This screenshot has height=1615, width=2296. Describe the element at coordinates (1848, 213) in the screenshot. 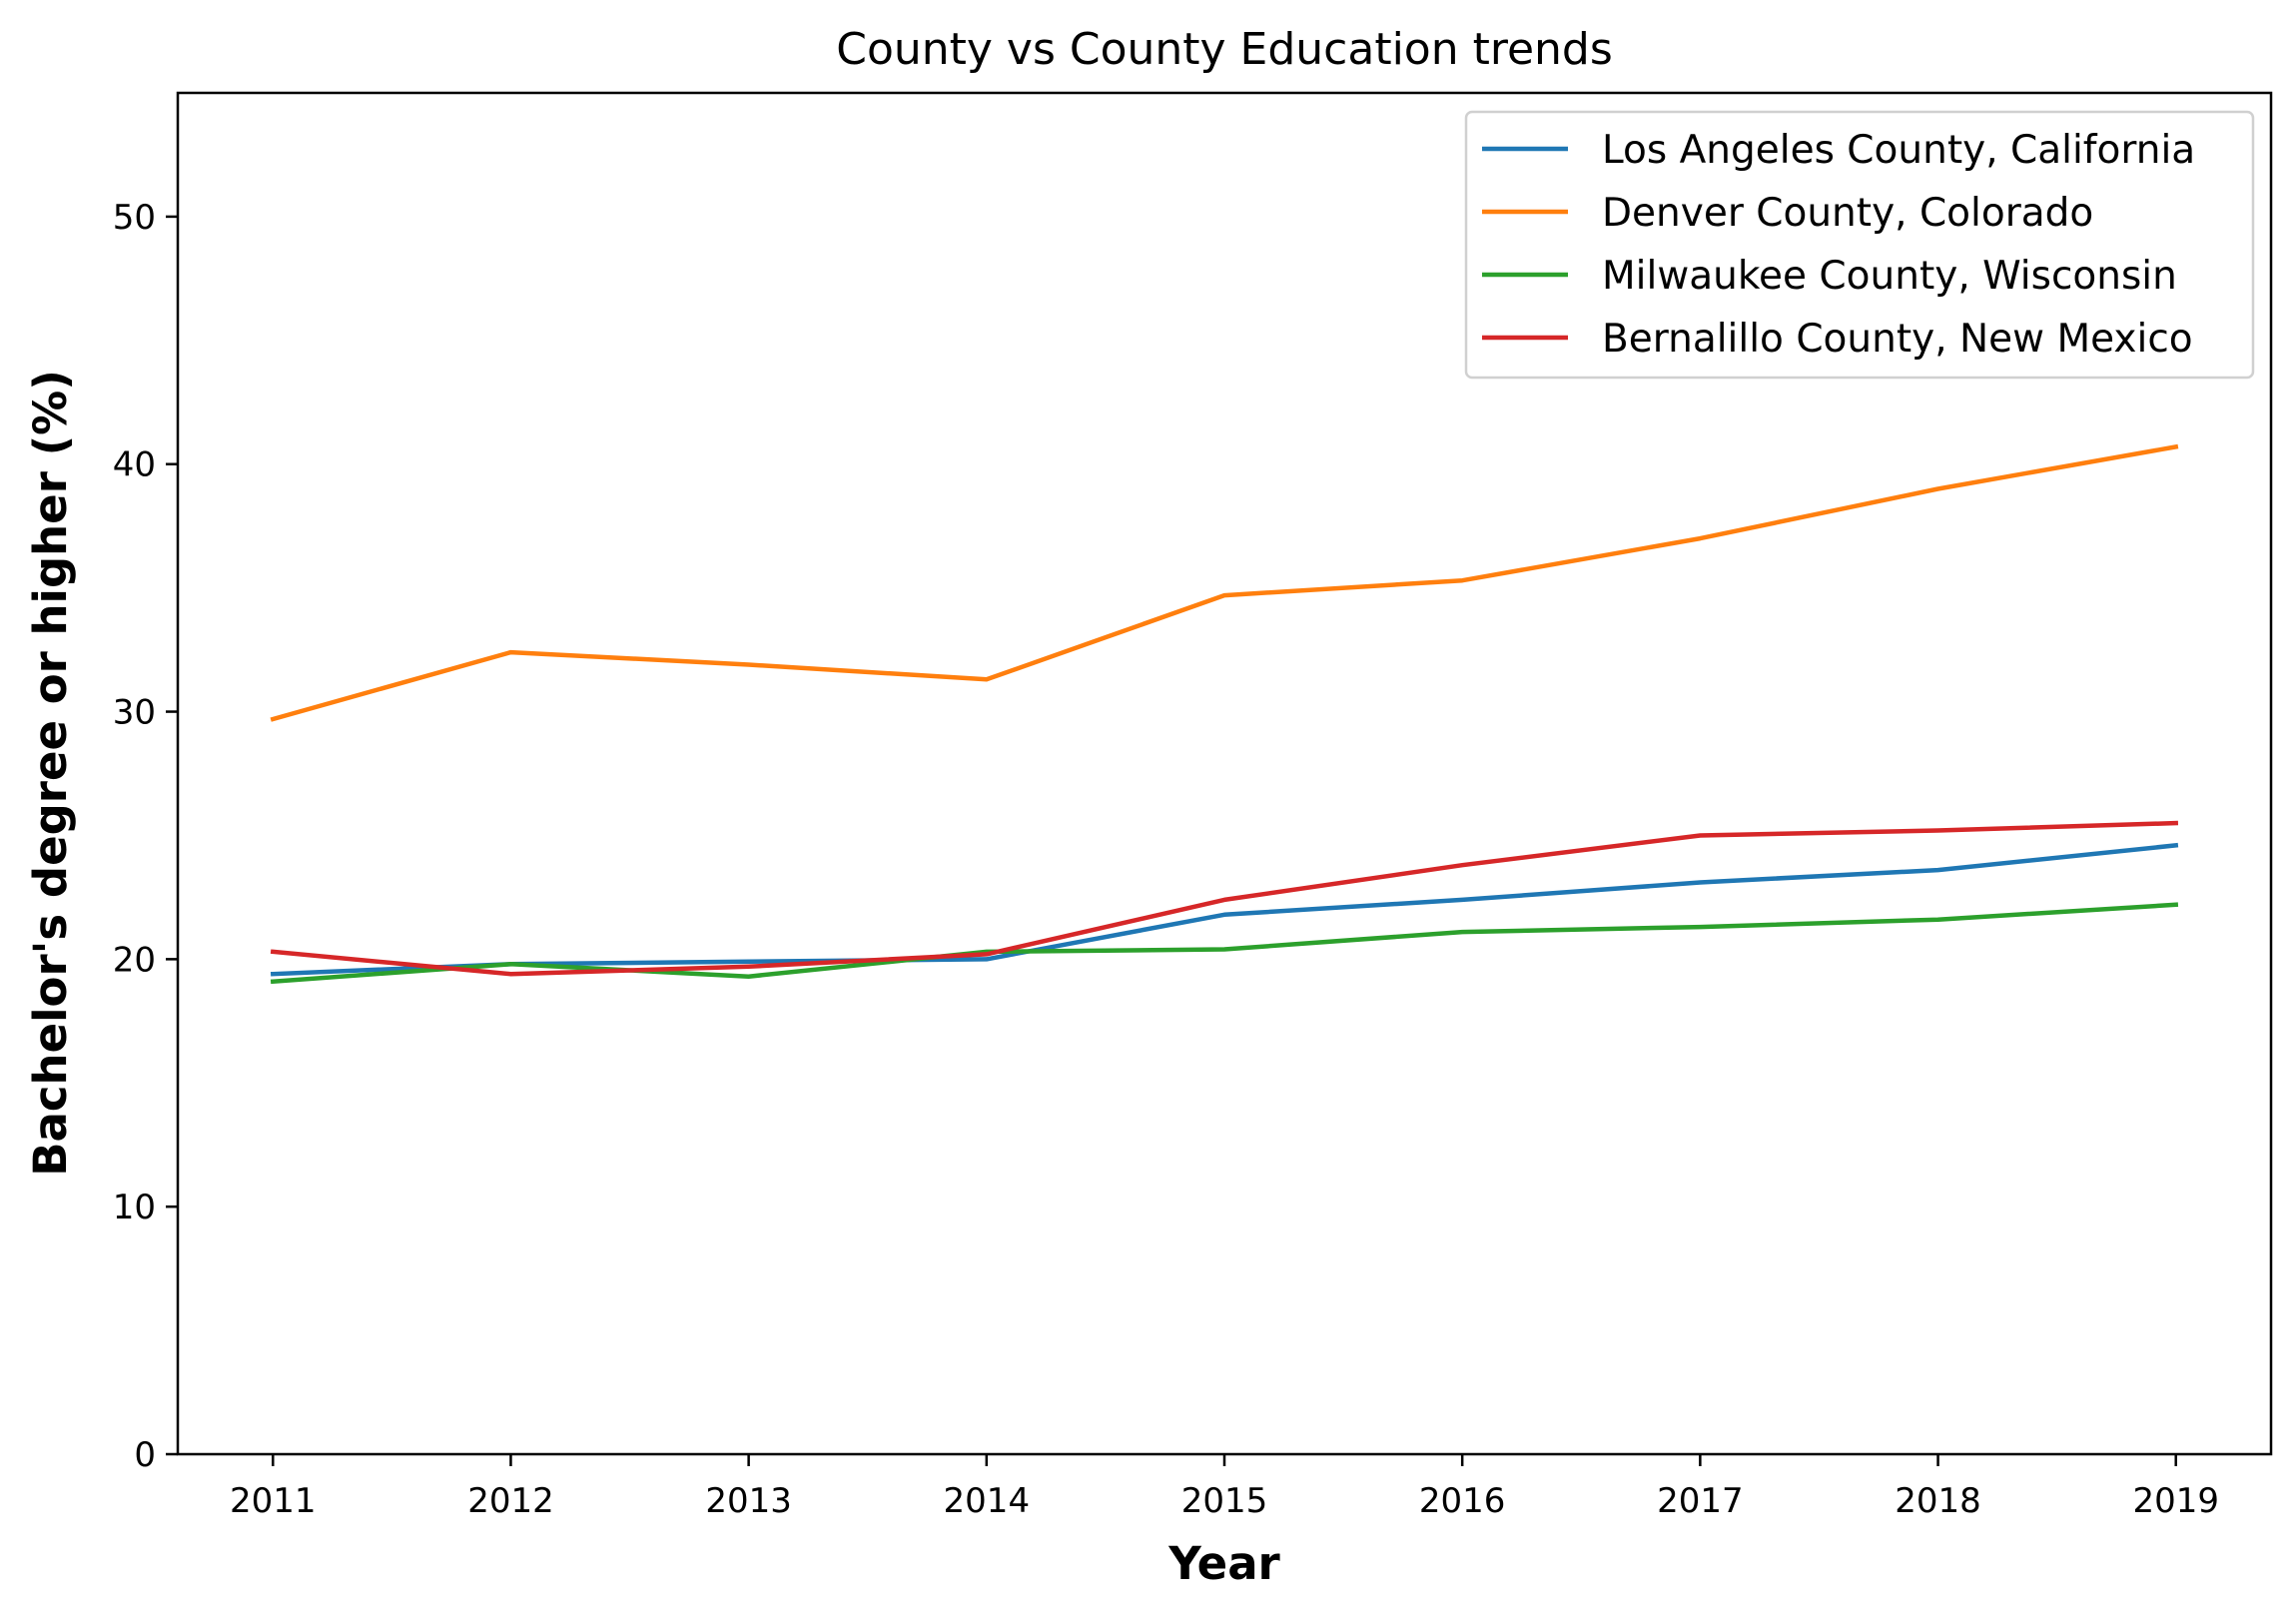

I see `legend-label: Denver County, Colorado` at that location.